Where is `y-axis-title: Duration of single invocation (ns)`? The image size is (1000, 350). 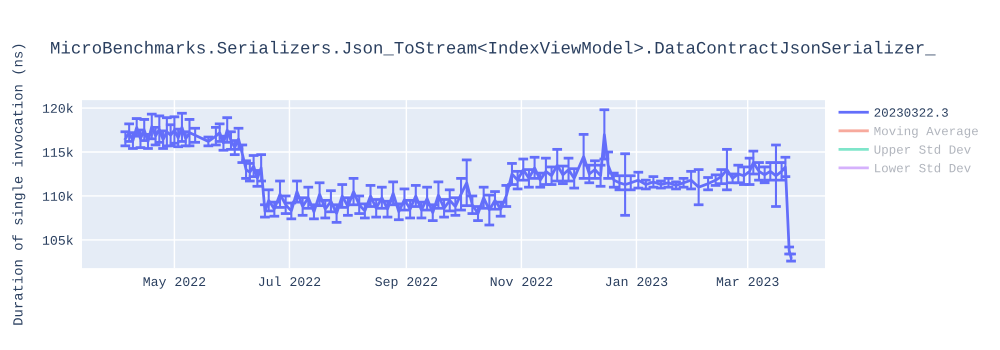 y-axis-title: Duration of single invocation (ns) is located at coordinates (19, 184).